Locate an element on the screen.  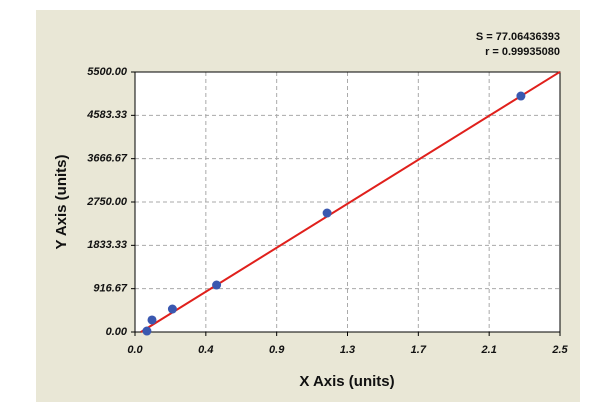
x-axis-title: X Axis (units) is located at coordinates (346, 381).